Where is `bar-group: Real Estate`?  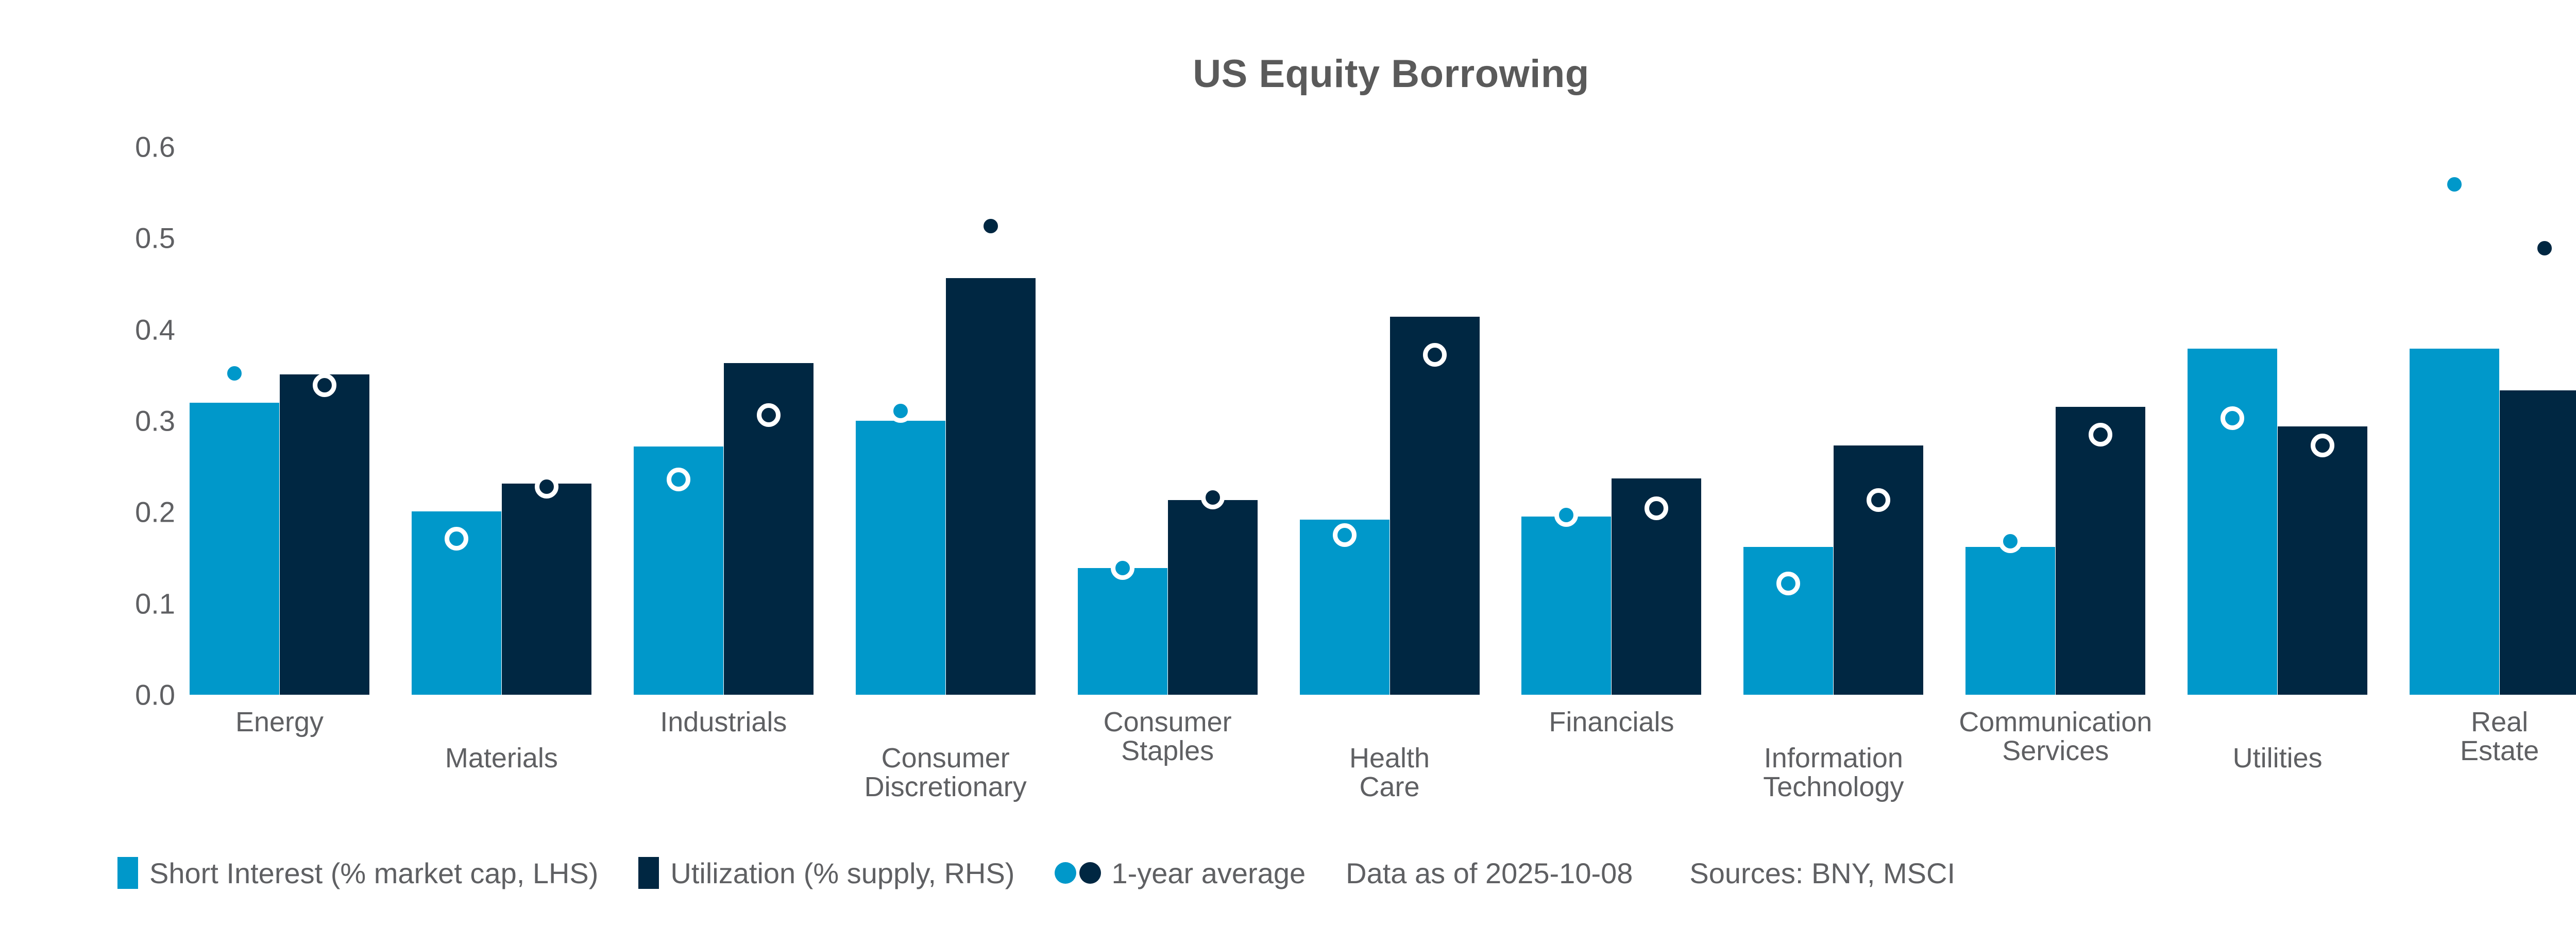 bar-group: Real Estate is located at coordinates (2493, 456).